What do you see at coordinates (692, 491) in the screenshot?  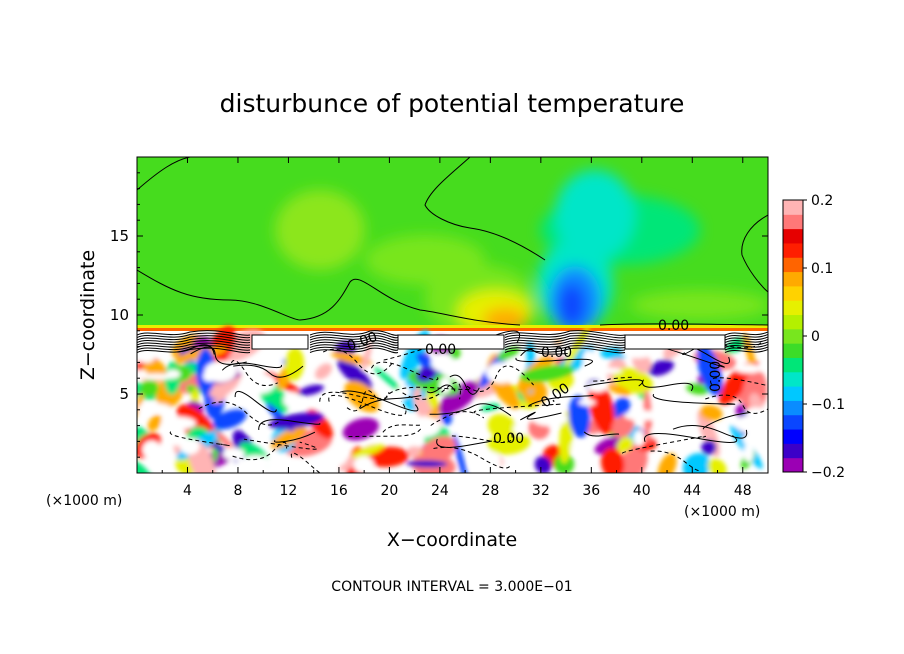 I see `x-tick-label: 44` at bounding box center [692, 491].